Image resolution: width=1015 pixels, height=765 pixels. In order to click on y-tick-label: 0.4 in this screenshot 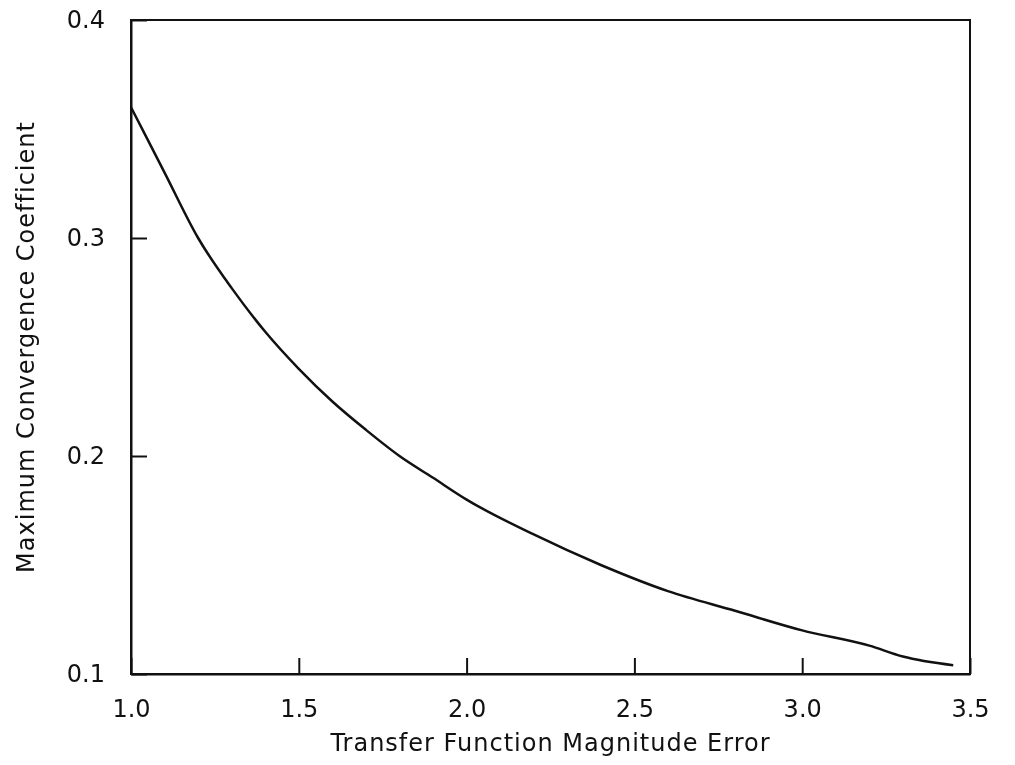, I will do `click(85, 20)`.